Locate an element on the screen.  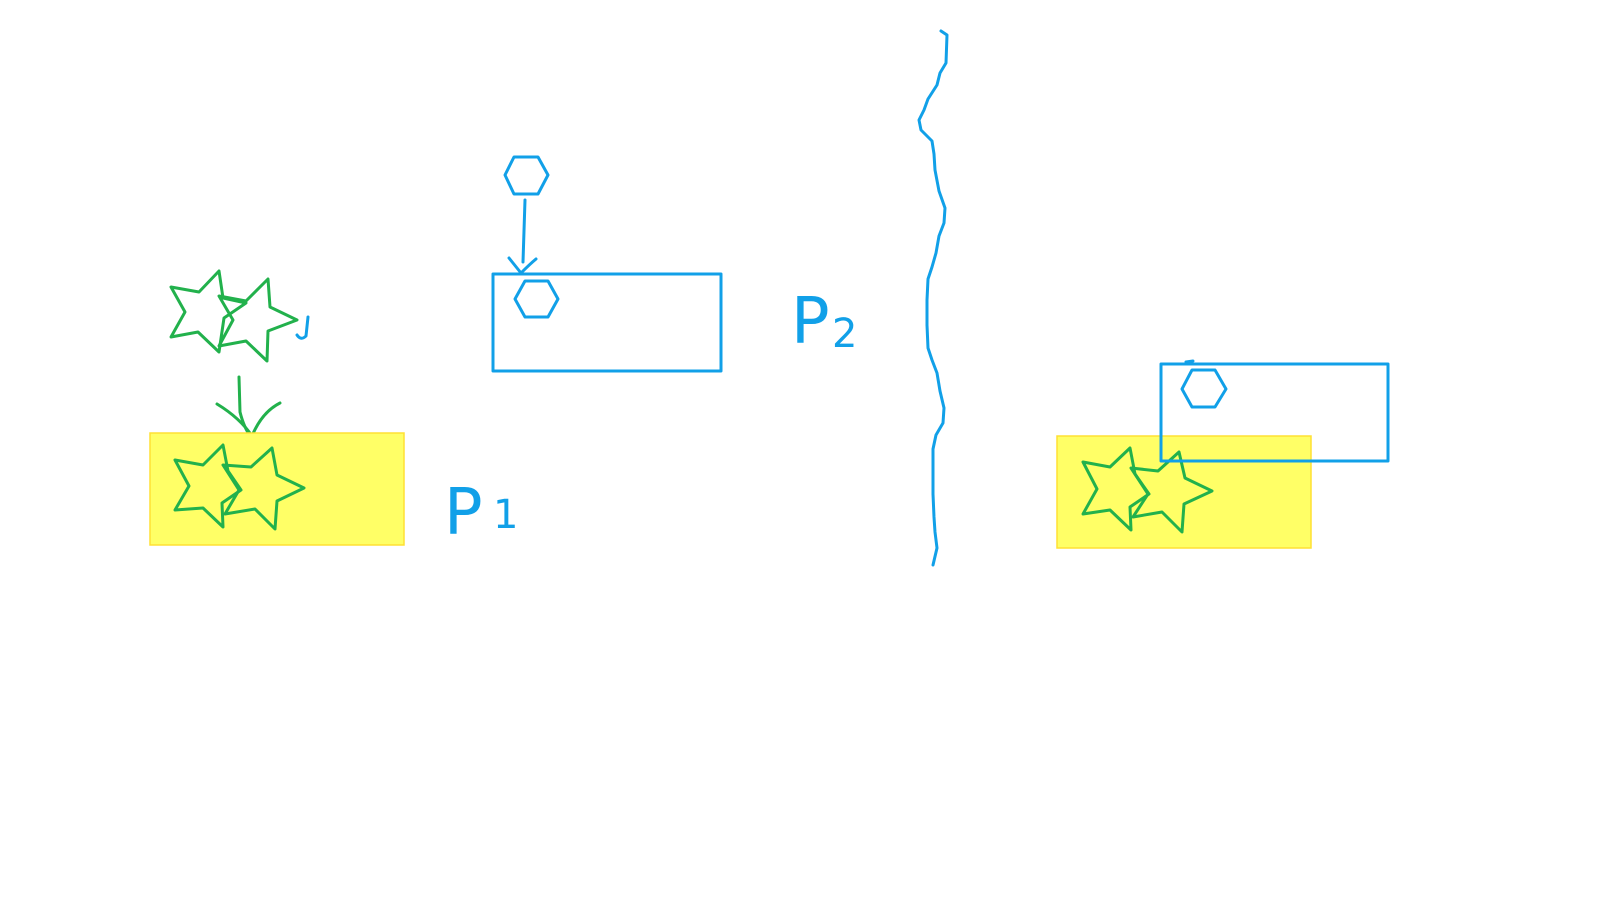
blue-box-p2 is located at coordinates (607, 322).